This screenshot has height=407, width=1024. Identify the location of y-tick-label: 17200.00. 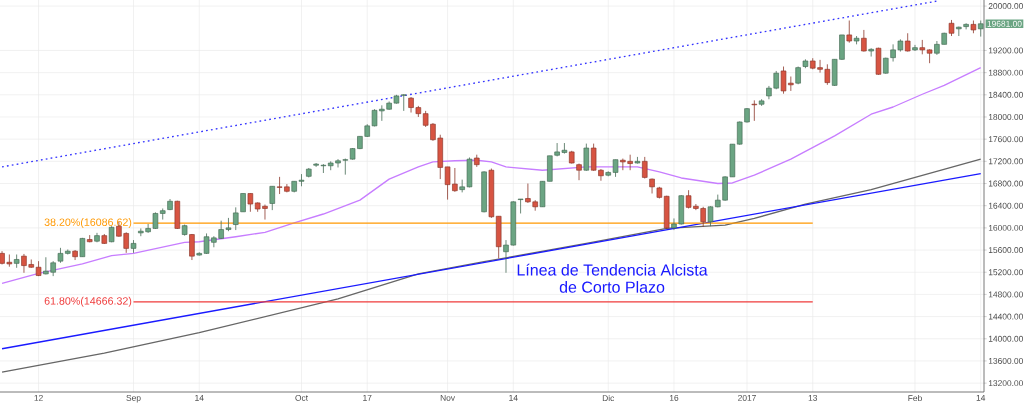
(1005, 161).